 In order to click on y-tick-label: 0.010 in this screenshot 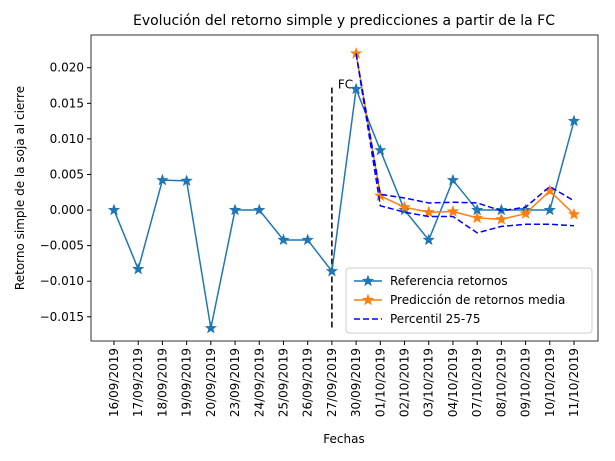, I will do `click(67, 139)`.